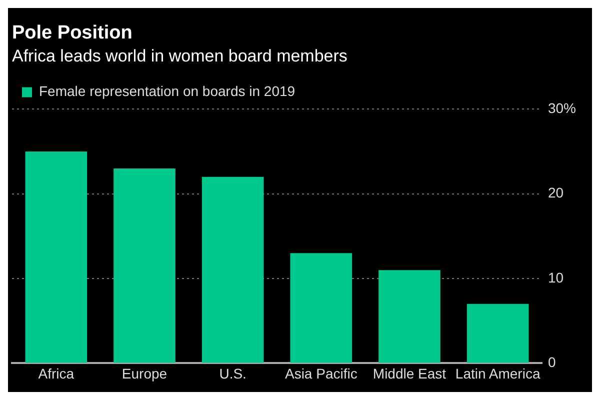 The width and height of the screenshot is (600, 400). Describe the element at coordinates (167, 91) in the screenshot. I see `legend-label: Female representation on boards in 2019` at that location.